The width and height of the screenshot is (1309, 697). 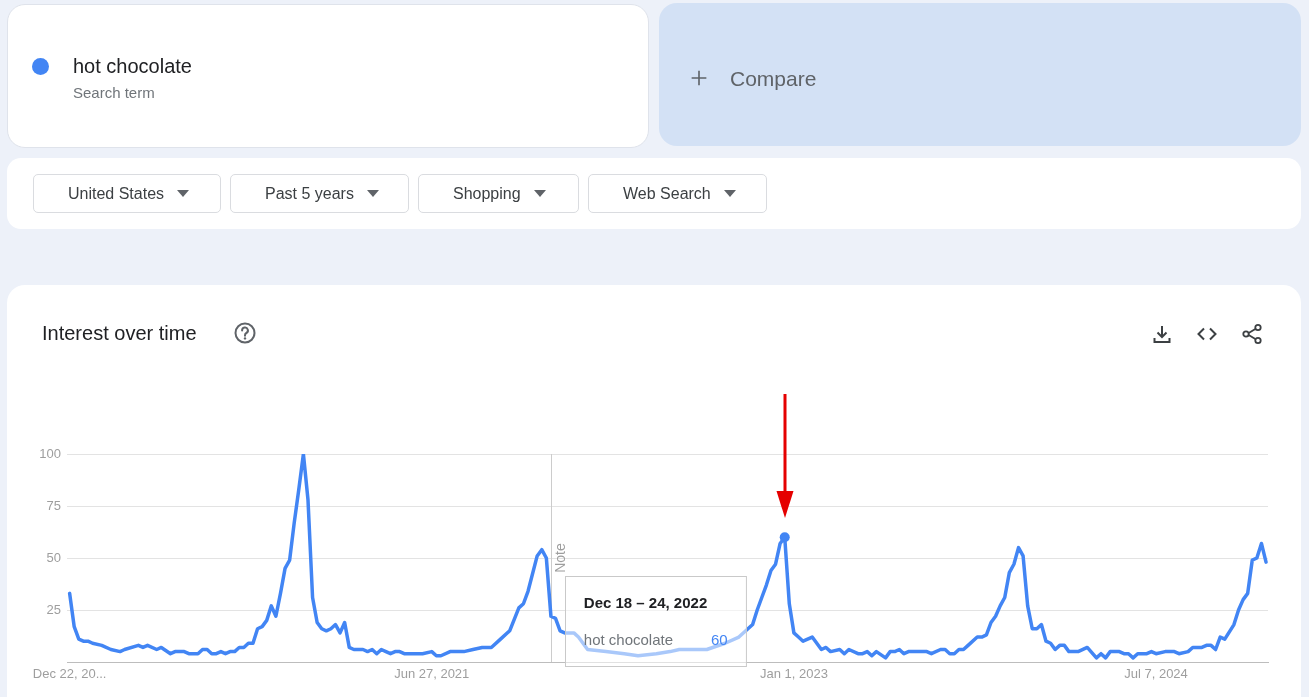 What do you see at coordinates (559, 558) in the screenshot?
I see `ref-line-label: Note` at bounding box center [559, 558].